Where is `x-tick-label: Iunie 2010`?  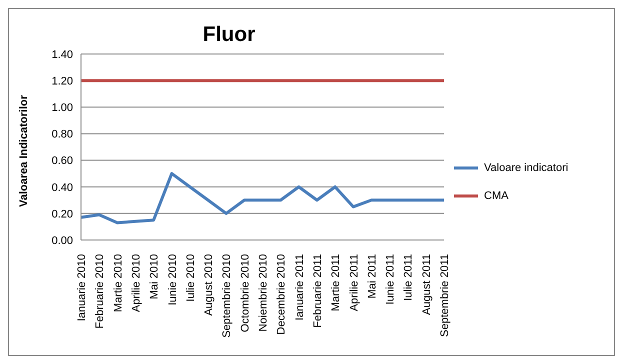 x-tick-label: Iunie 2010 is located at coordinates (172, 280).